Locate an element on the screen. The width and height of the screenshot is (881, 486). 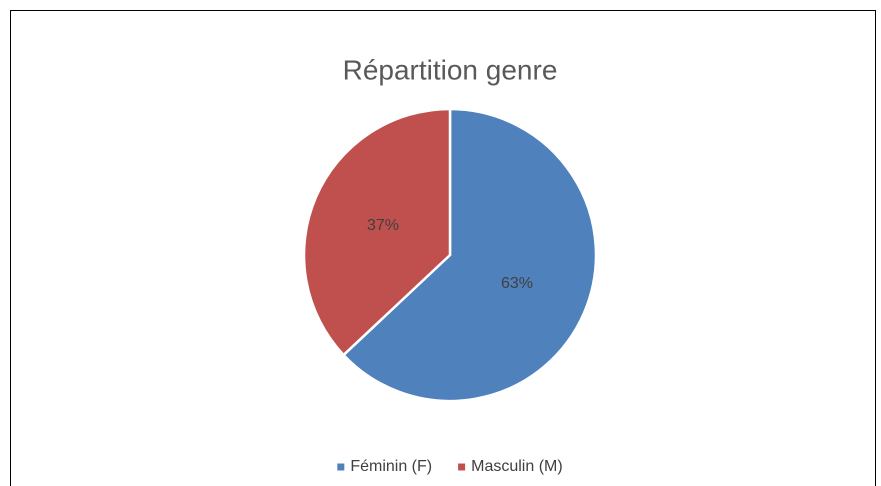
data-label: 37% is located at coordinates (383, 225).